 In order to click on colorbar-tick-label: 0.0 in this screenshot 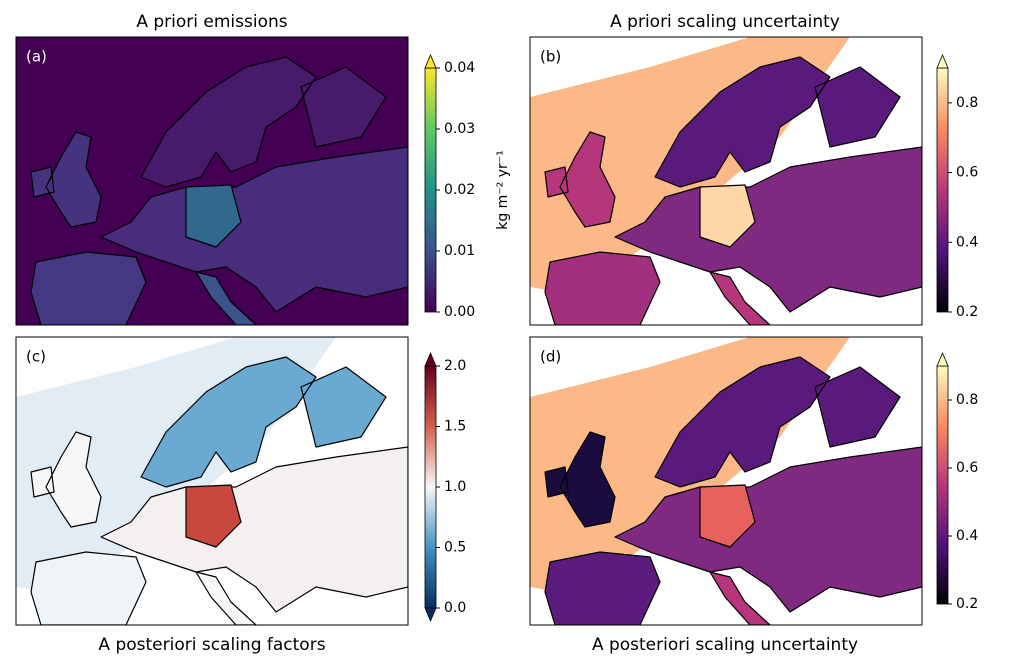, I will do `click(455, 608)`.